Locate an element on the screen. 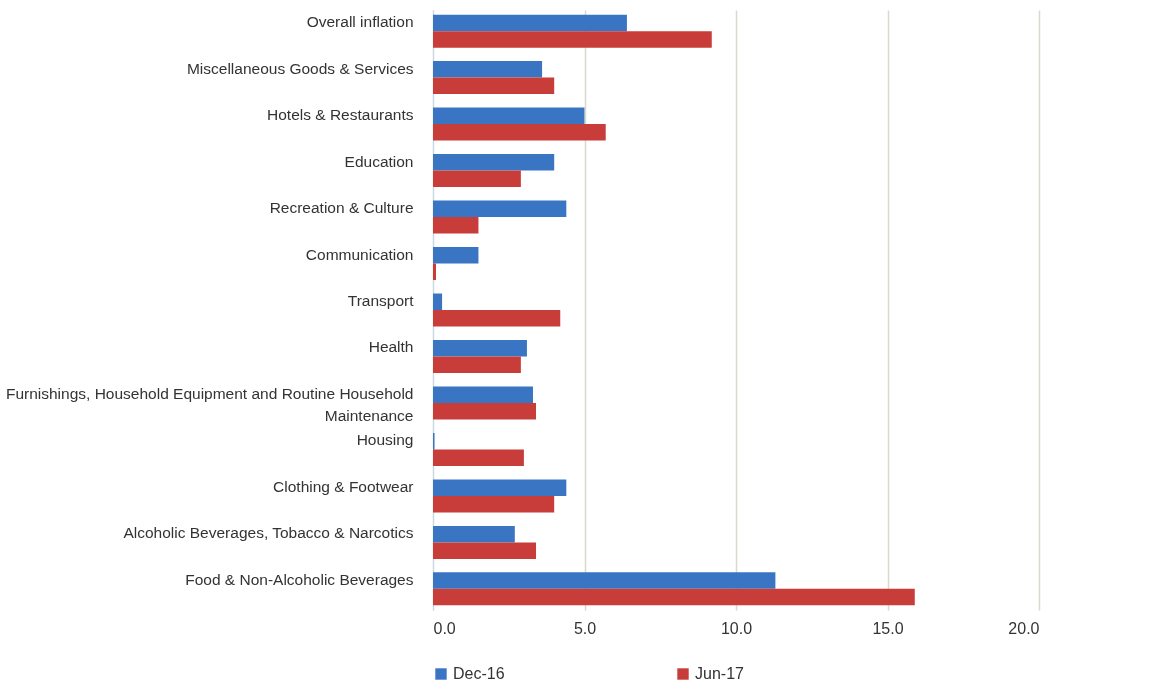  y-tick-label: Hotels & Restaurants is located at coordinates (340, 115).